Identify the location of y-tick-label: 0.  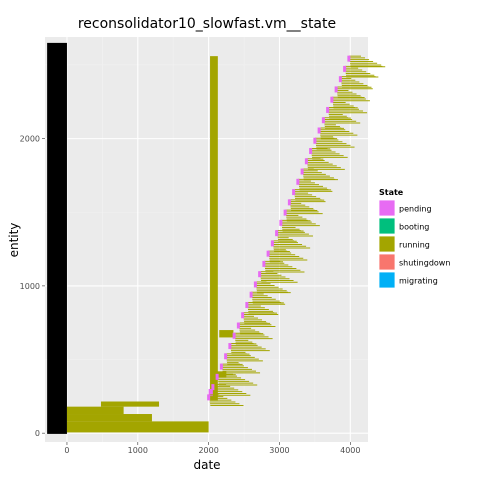
(37, 433).